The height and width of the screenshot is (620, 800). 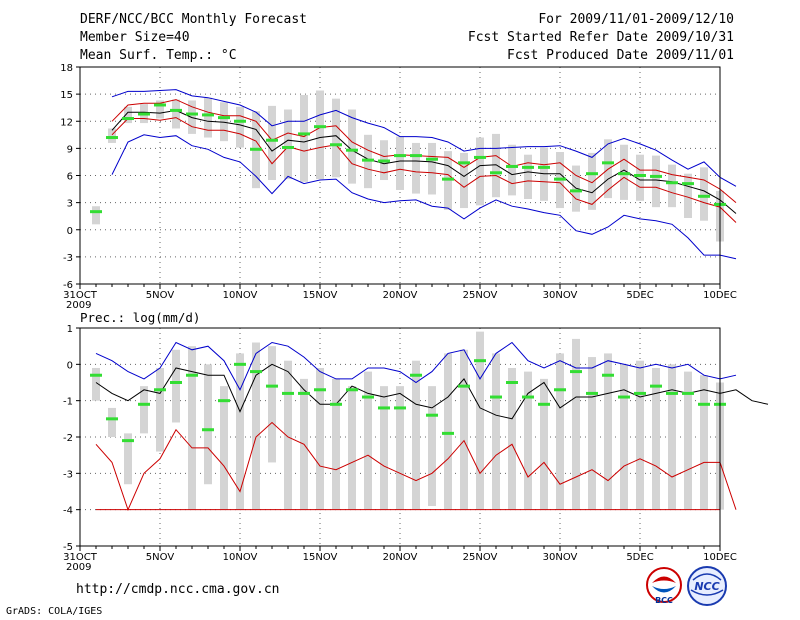 I want to click on y-tick-label: 1, so click(x=70, y=329).